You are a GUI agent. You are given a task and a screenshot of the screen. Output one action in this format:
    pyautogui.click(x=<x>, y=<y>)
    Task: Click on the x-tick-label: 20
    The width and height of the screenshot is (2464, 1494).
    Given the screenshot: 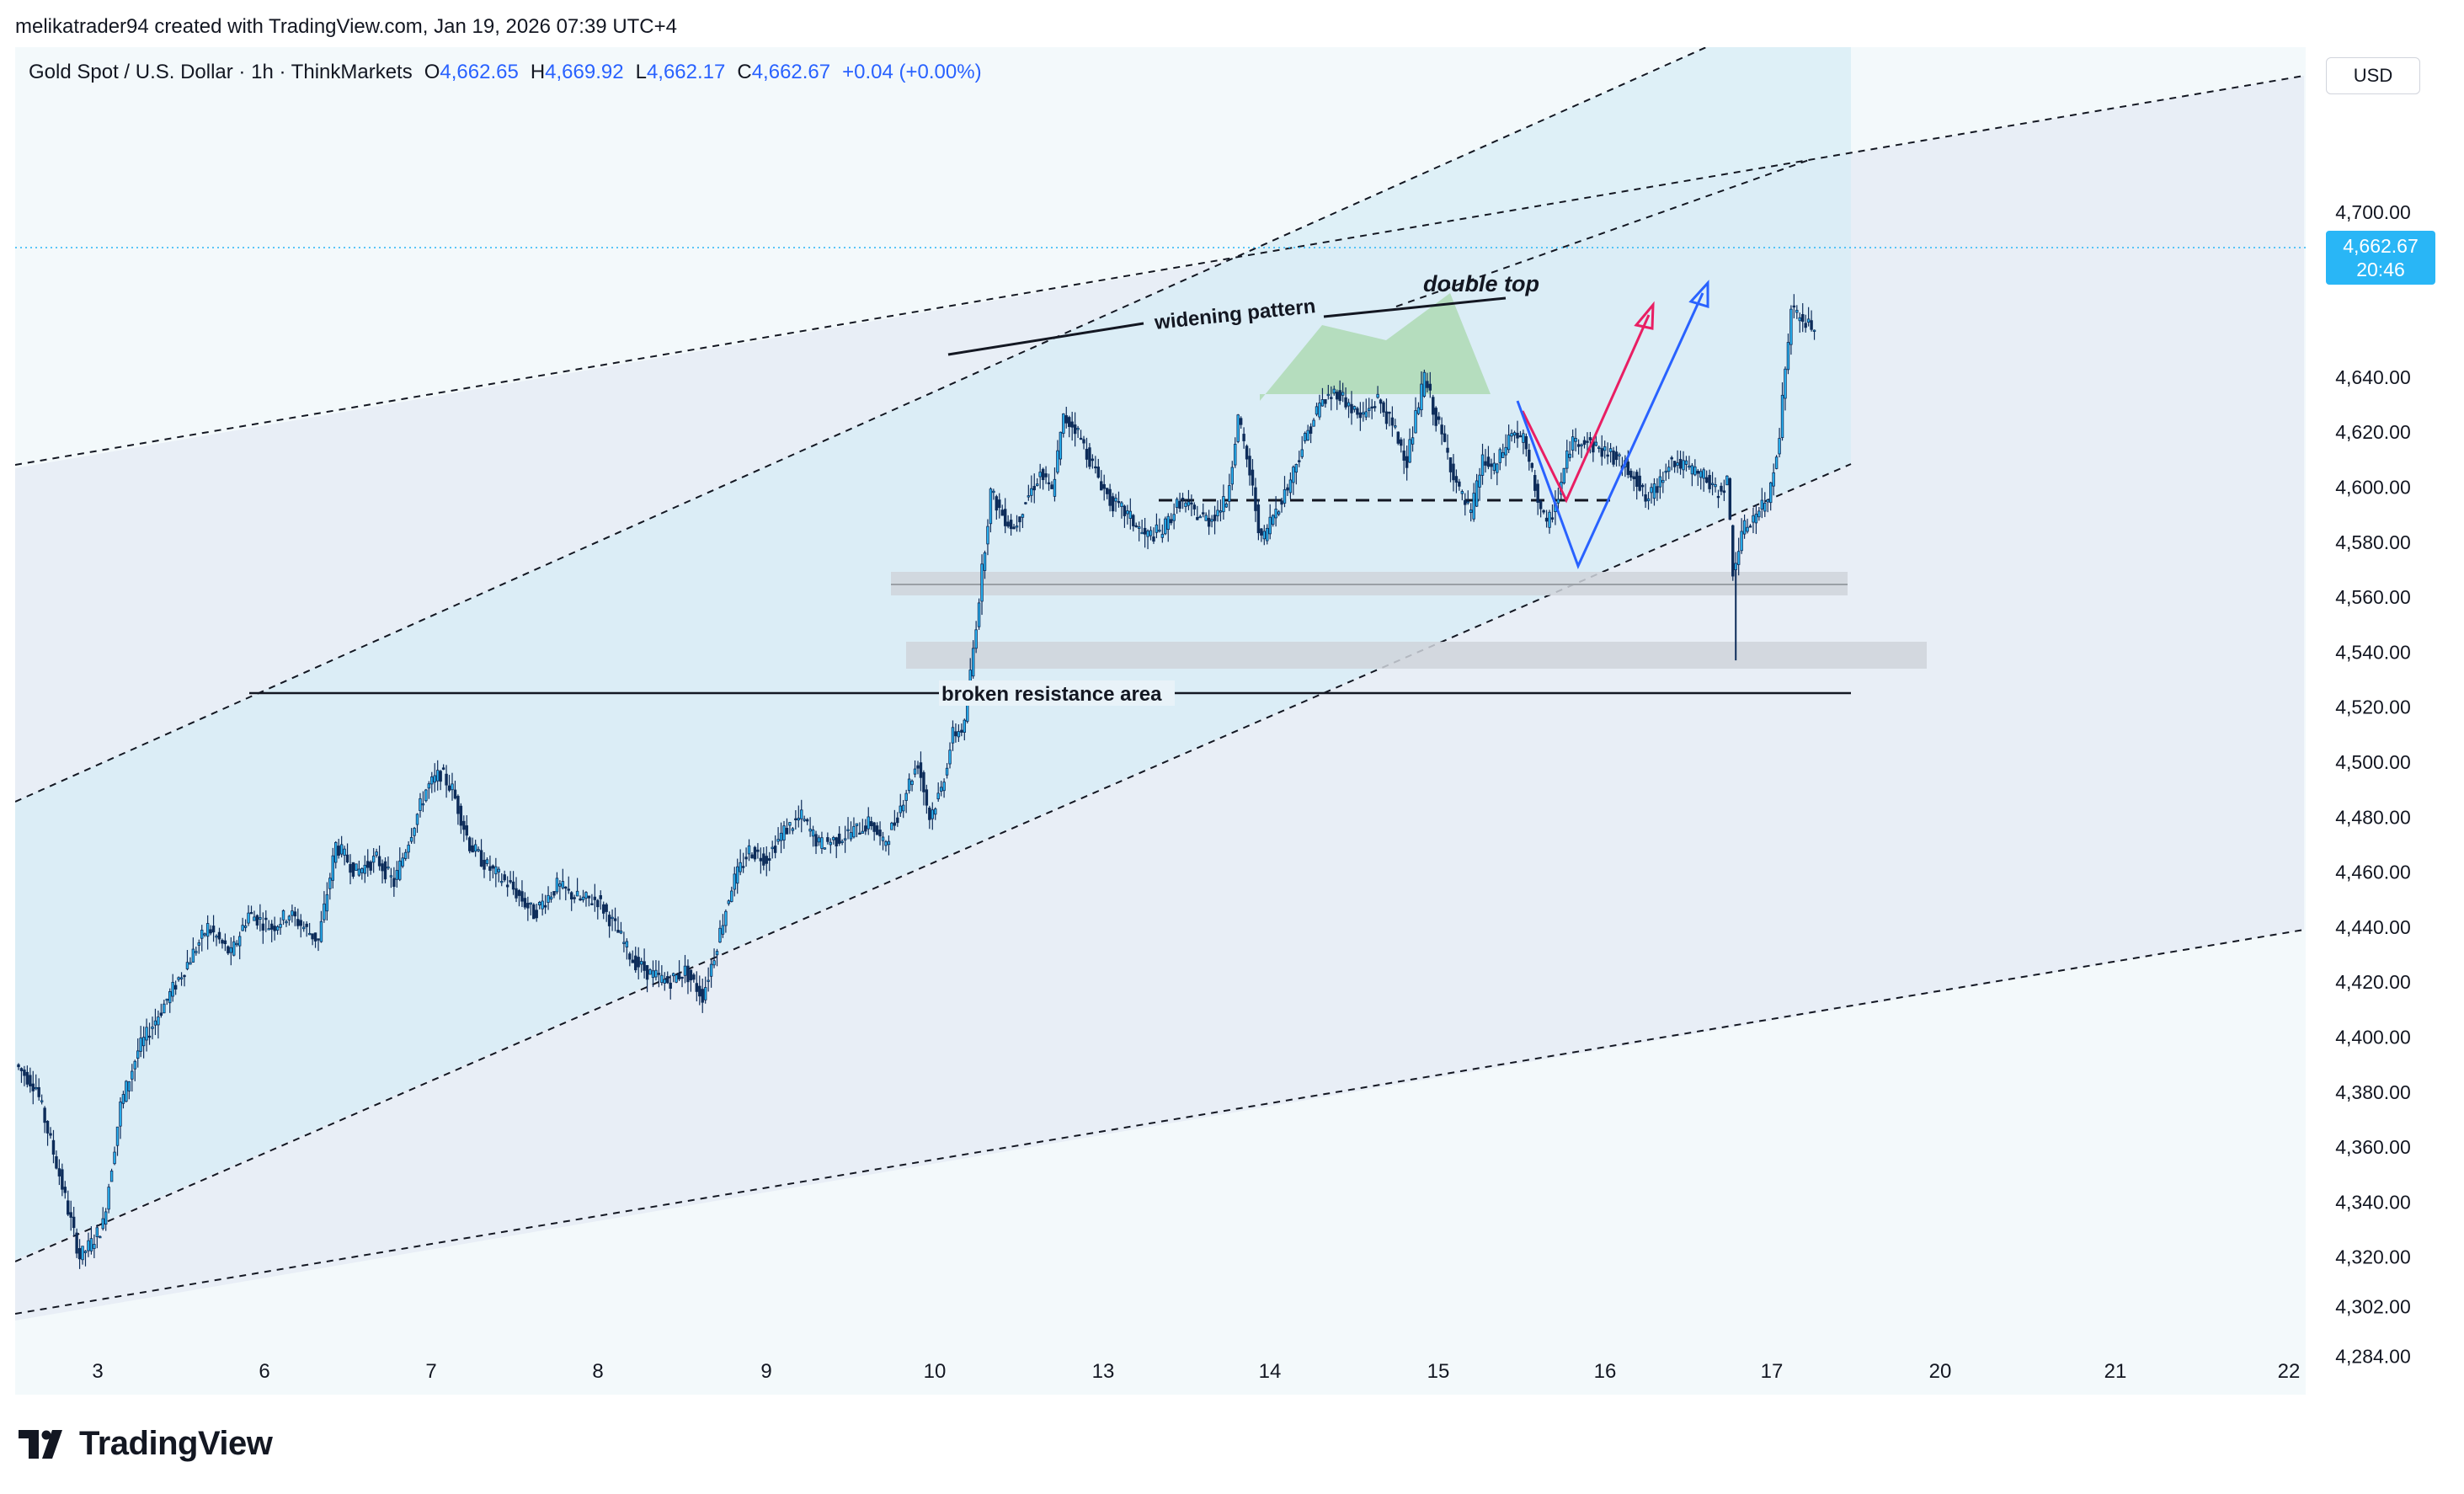 What is the action you would take?
    pyautogui.click(x=1940, y=1371)
    